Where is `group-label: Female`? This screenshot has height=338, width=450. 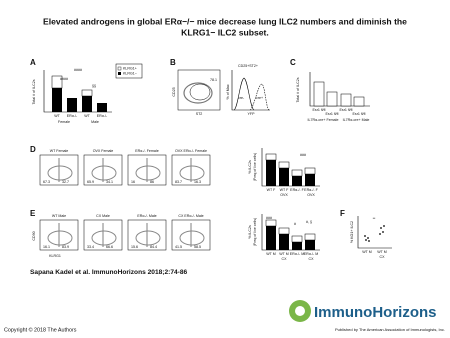 group-label: Female is located at coordinates (64, 122).